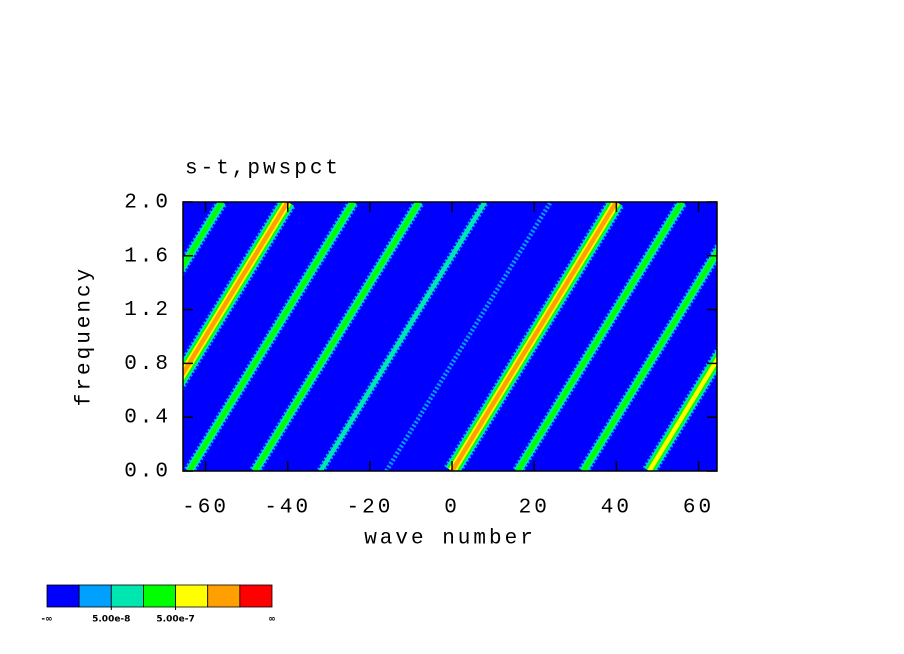 This screenshot has height=654, width=904. I want to click on x-axis-label: wave number, so click(450, 539).